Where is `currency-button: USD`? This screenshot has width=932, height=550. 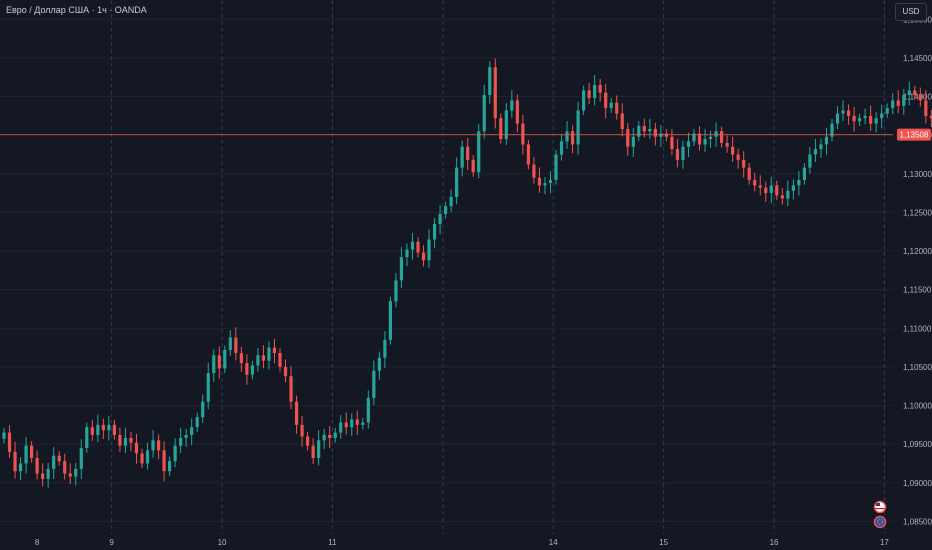
currency-button: USD is located at coordinates (911, 12).